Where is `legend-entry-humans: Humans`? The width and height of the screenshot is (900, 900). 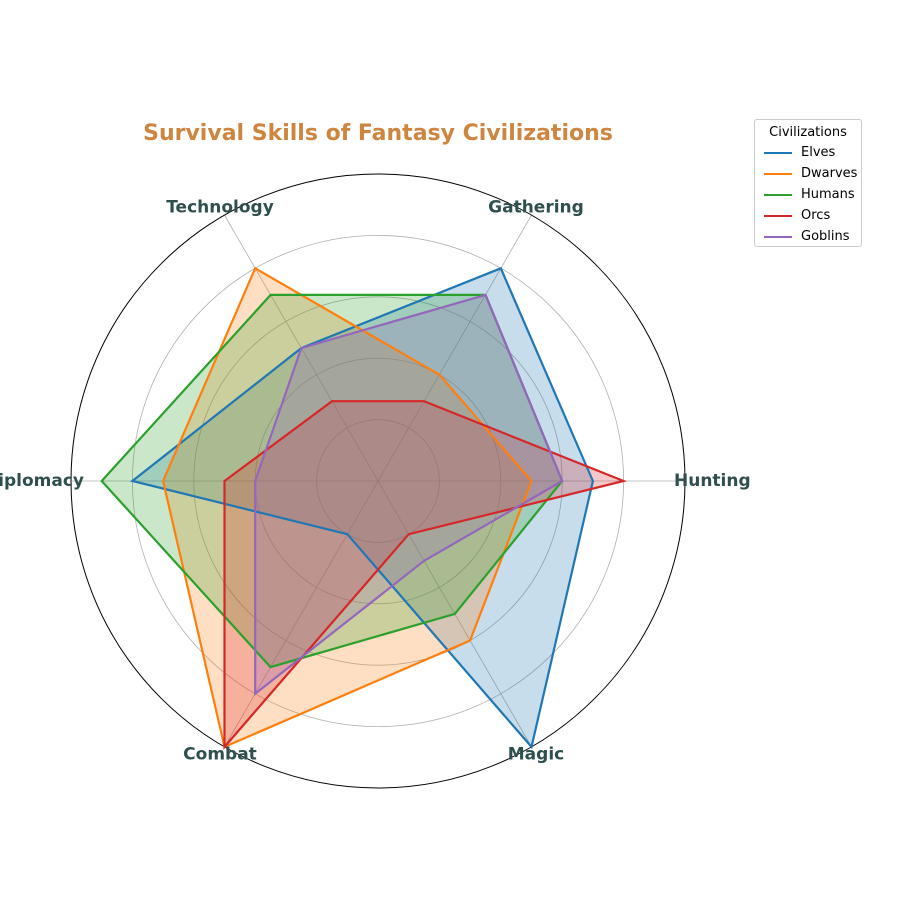
legend-entry-humans: Humans is located at coordinates (808, 194).